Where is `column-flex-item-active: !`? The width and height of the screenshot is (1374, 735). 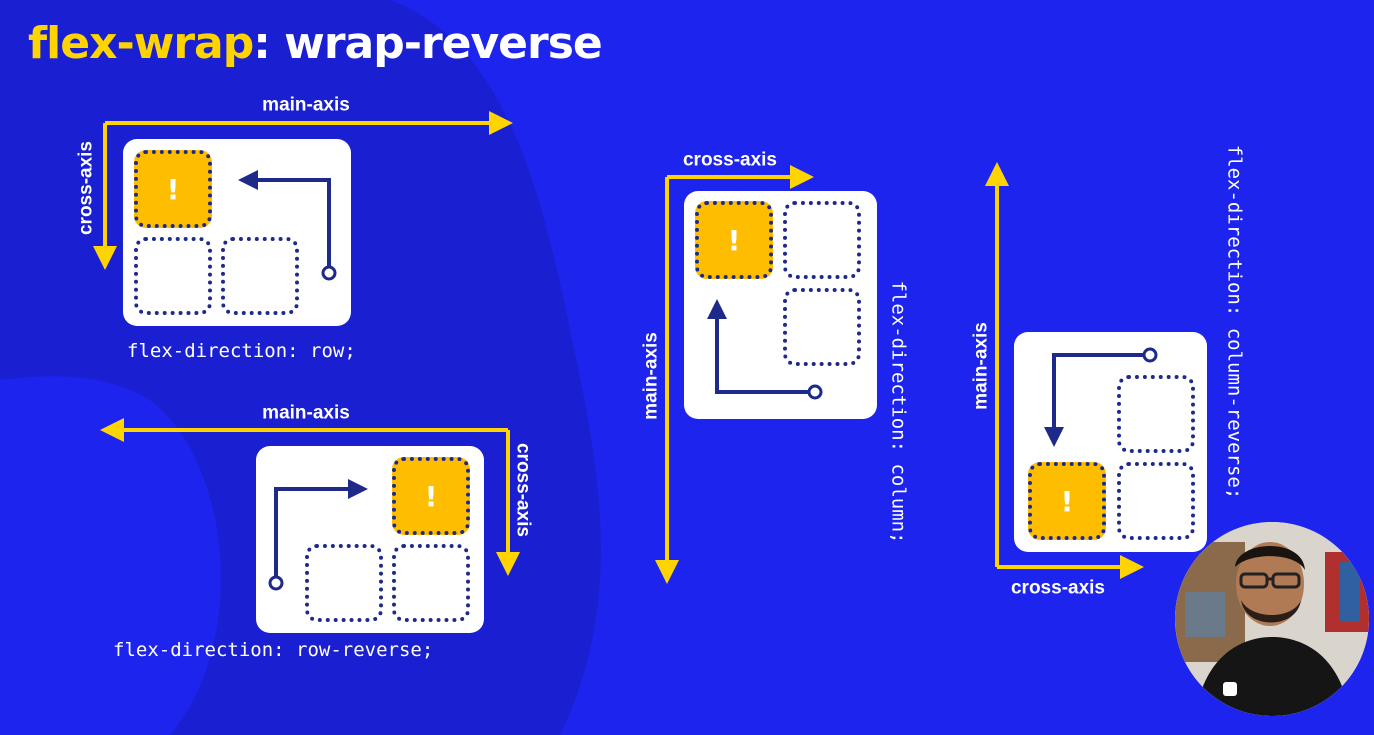
column-flex-item-active: ! is located at coordinates (734, 240).